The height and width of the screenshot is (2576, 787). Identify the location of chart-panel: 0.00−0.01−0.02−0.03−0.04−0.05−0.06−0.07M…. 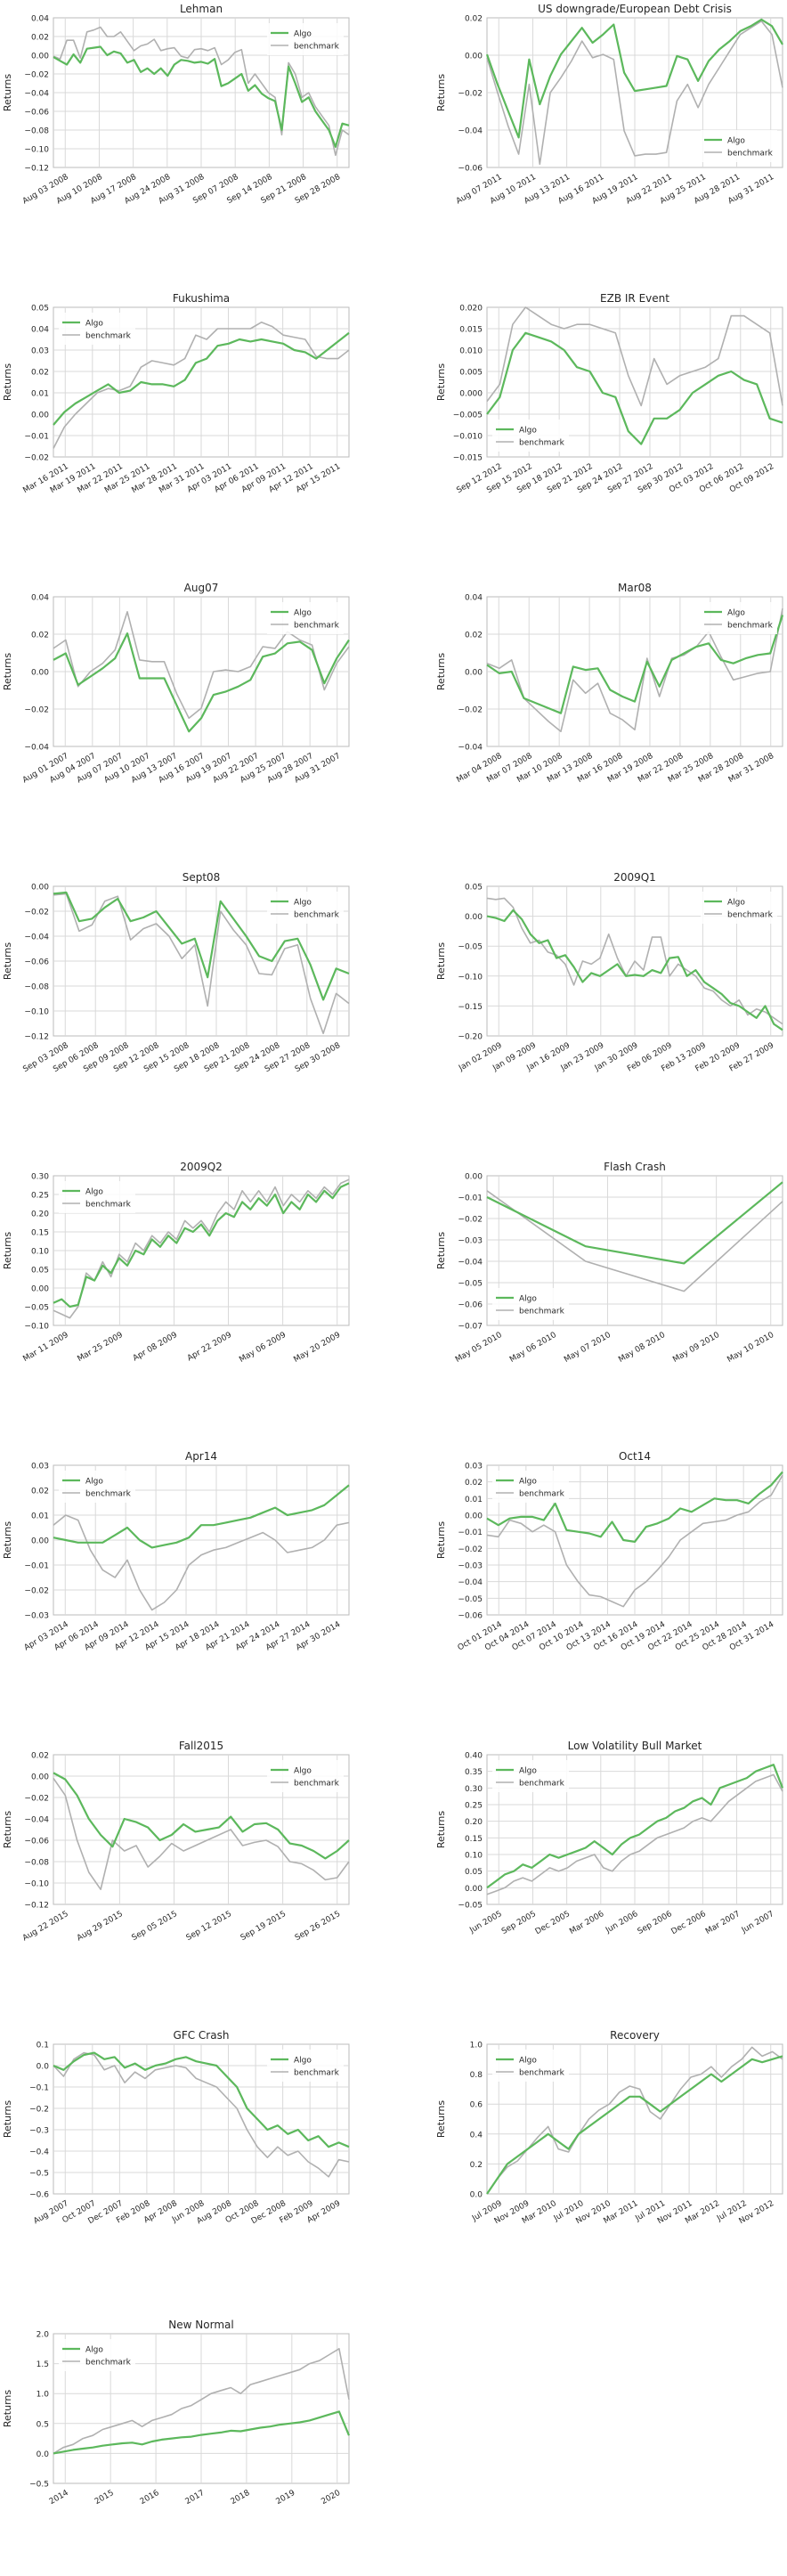
(609, 1263).